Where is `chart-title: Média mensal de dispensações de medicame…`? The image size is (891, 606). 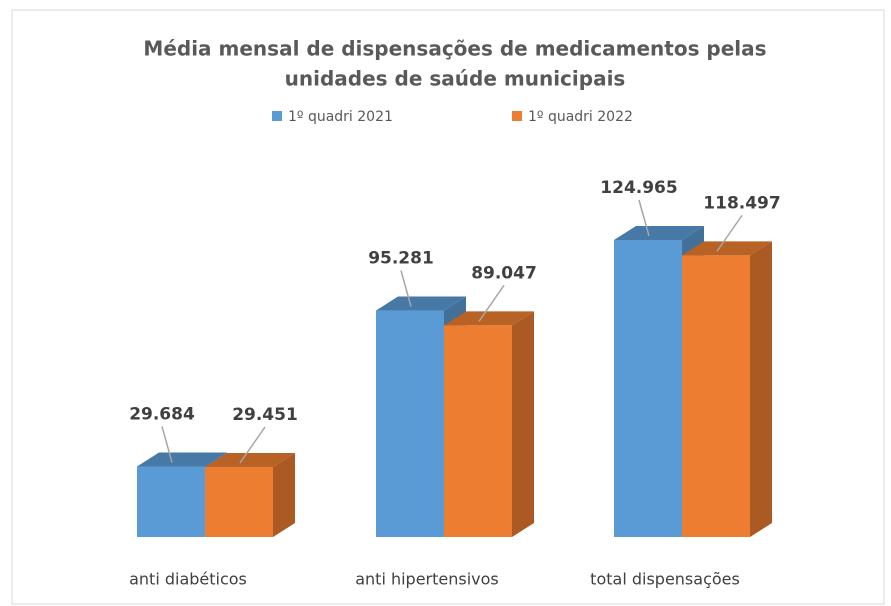
chart-title: Média mensal de dispensações de medicame… is located at coordinates (454, 49).